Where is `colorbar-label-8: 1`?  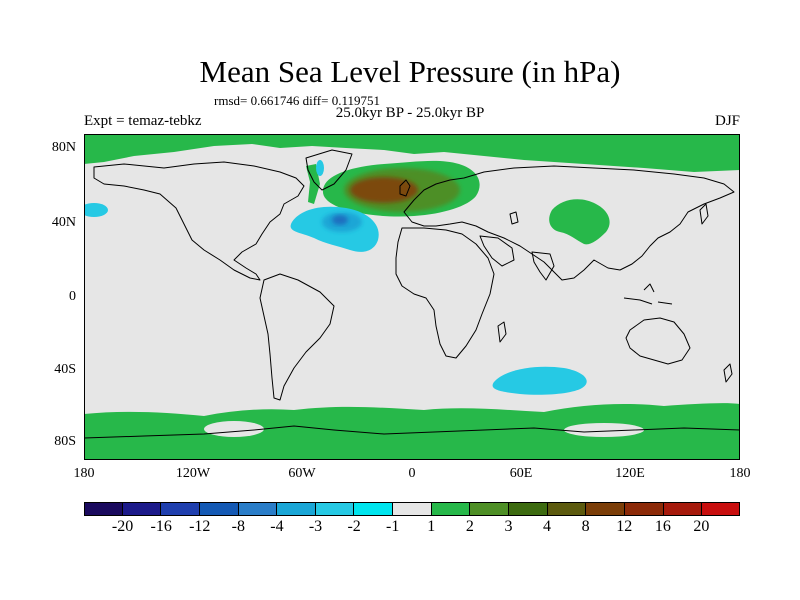
colorbar-label-8: 1 is located at coordinates (431, 526).